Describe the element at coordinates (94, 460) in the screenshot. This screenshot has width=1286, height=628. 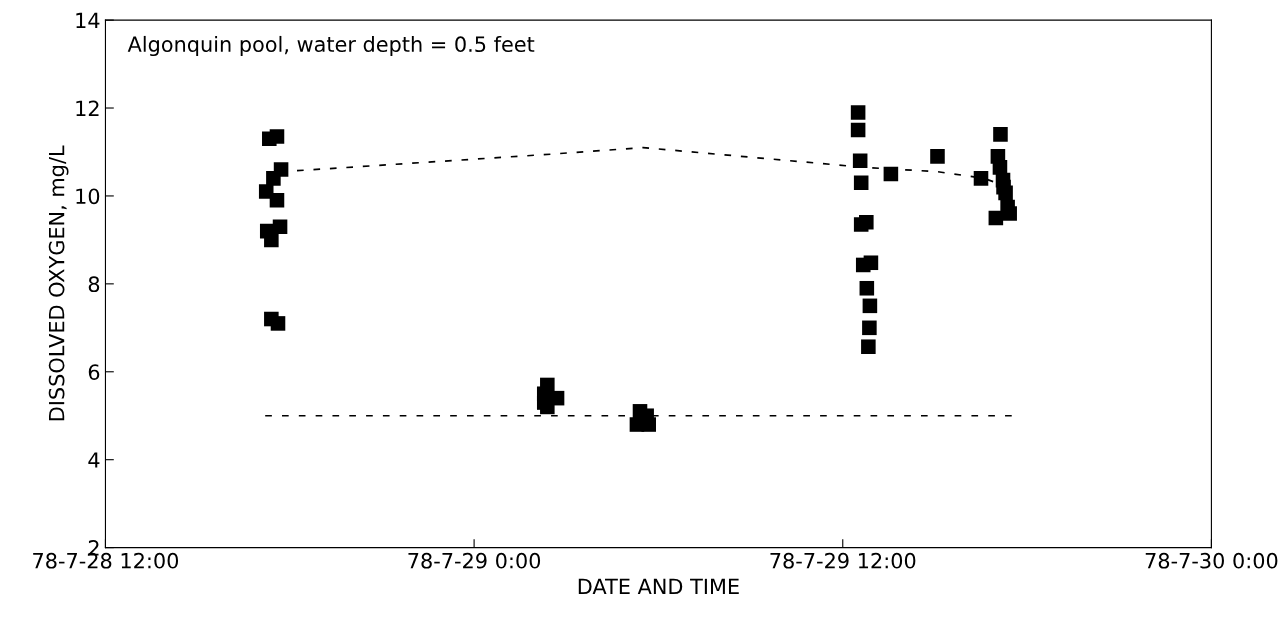
I see `y-tick-label: 4` at that location.